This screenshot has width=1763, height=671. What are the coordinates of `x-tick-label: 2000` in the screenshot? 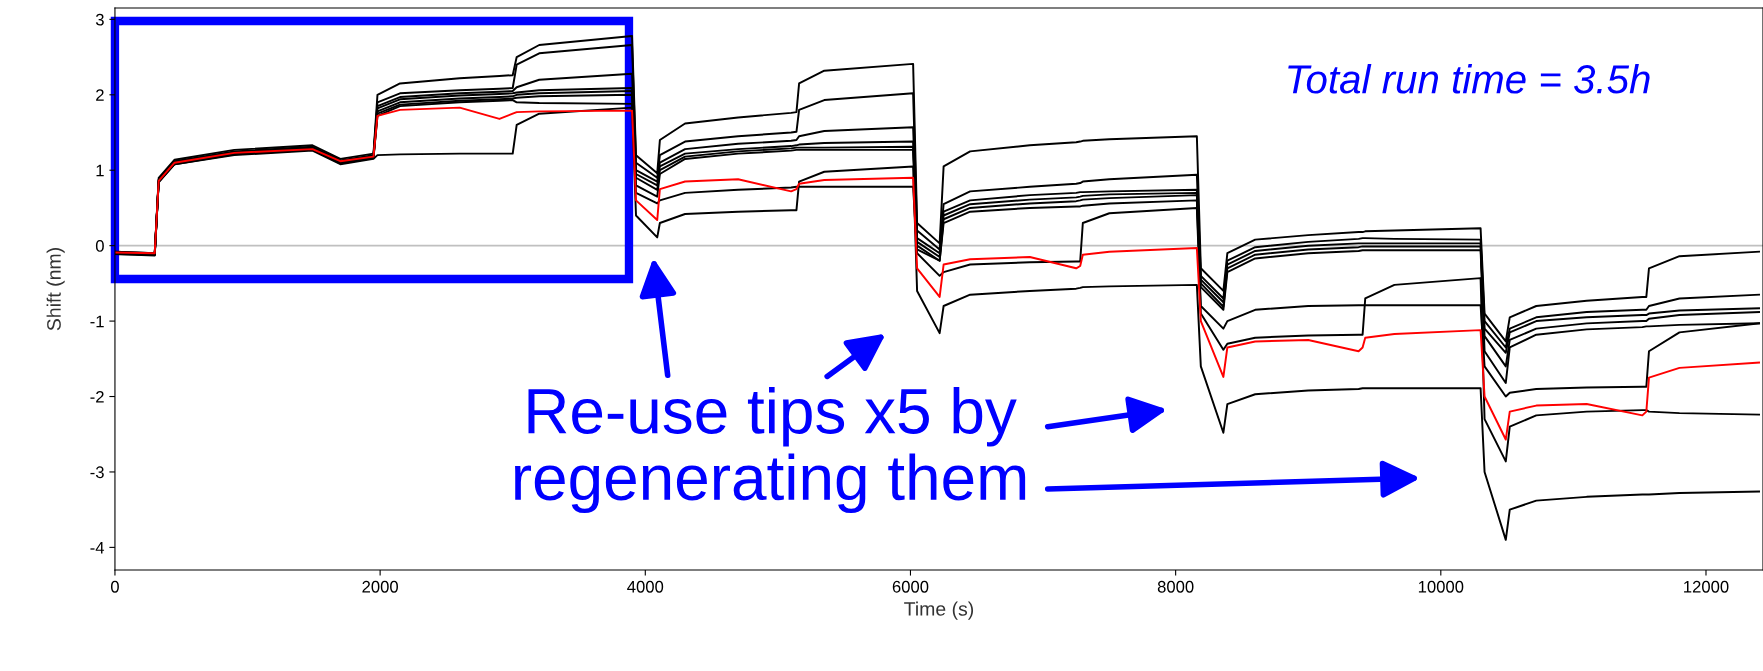 It's located at (380, 586).